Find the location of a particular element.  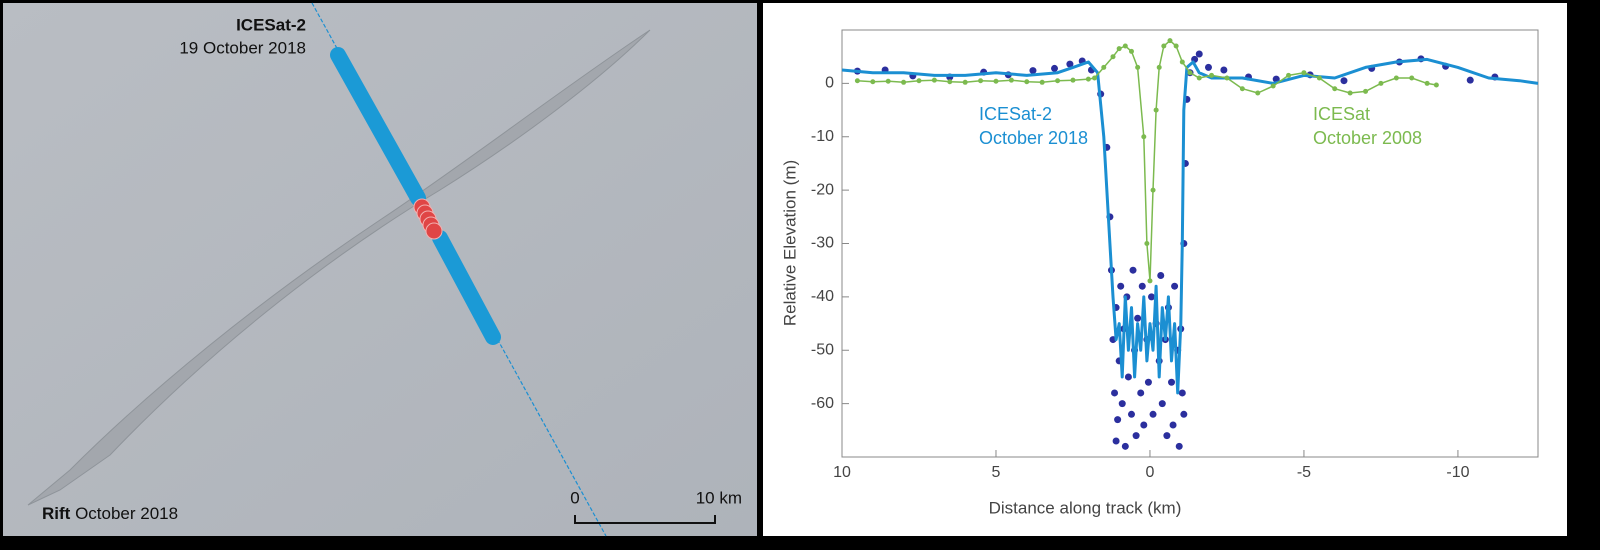

rift-label: Rift October 2018 is located at coordinates (110, 513).